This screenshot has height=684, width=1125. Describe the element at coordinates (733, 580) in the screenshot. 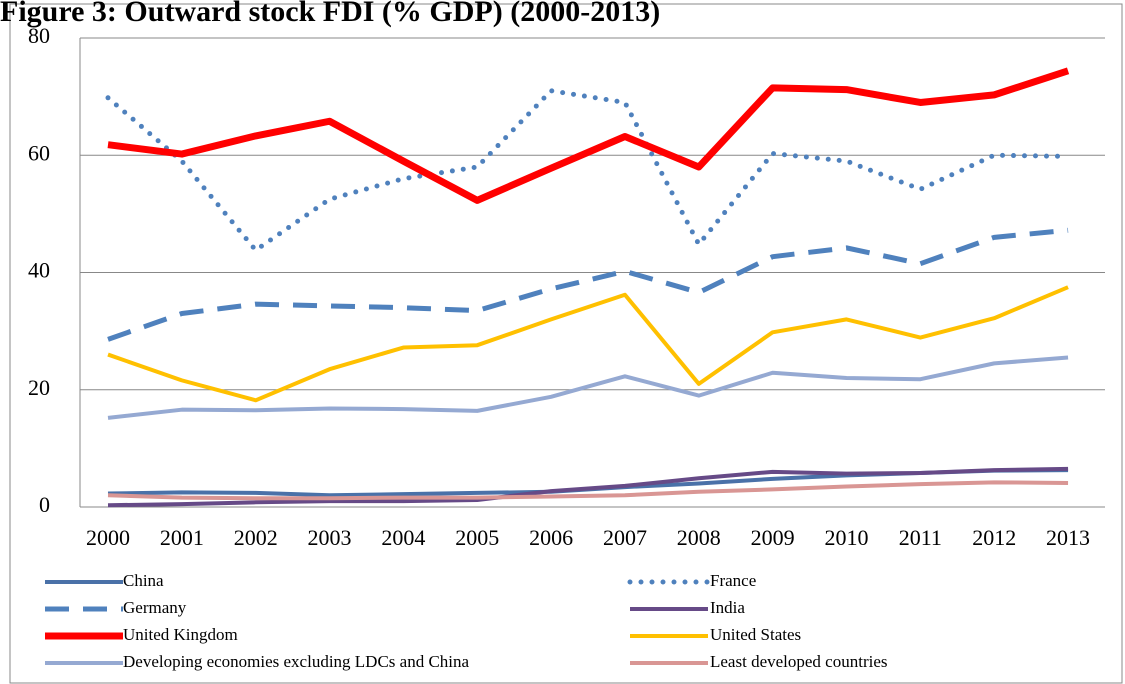

I see `legend-label: France` at that location.